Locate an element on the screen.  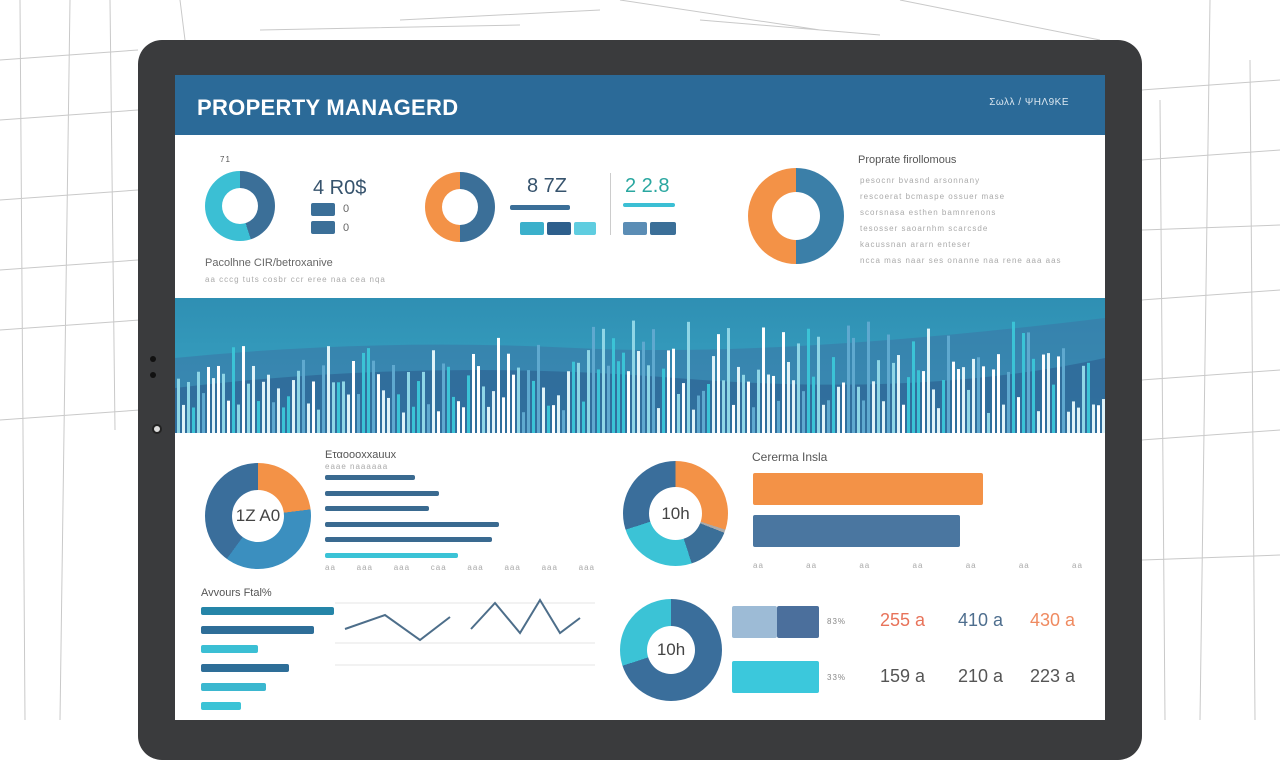
header-user-label: Σωλλ / ΨΗΛ9ΚΕ is located at coordinates (1029, 102).